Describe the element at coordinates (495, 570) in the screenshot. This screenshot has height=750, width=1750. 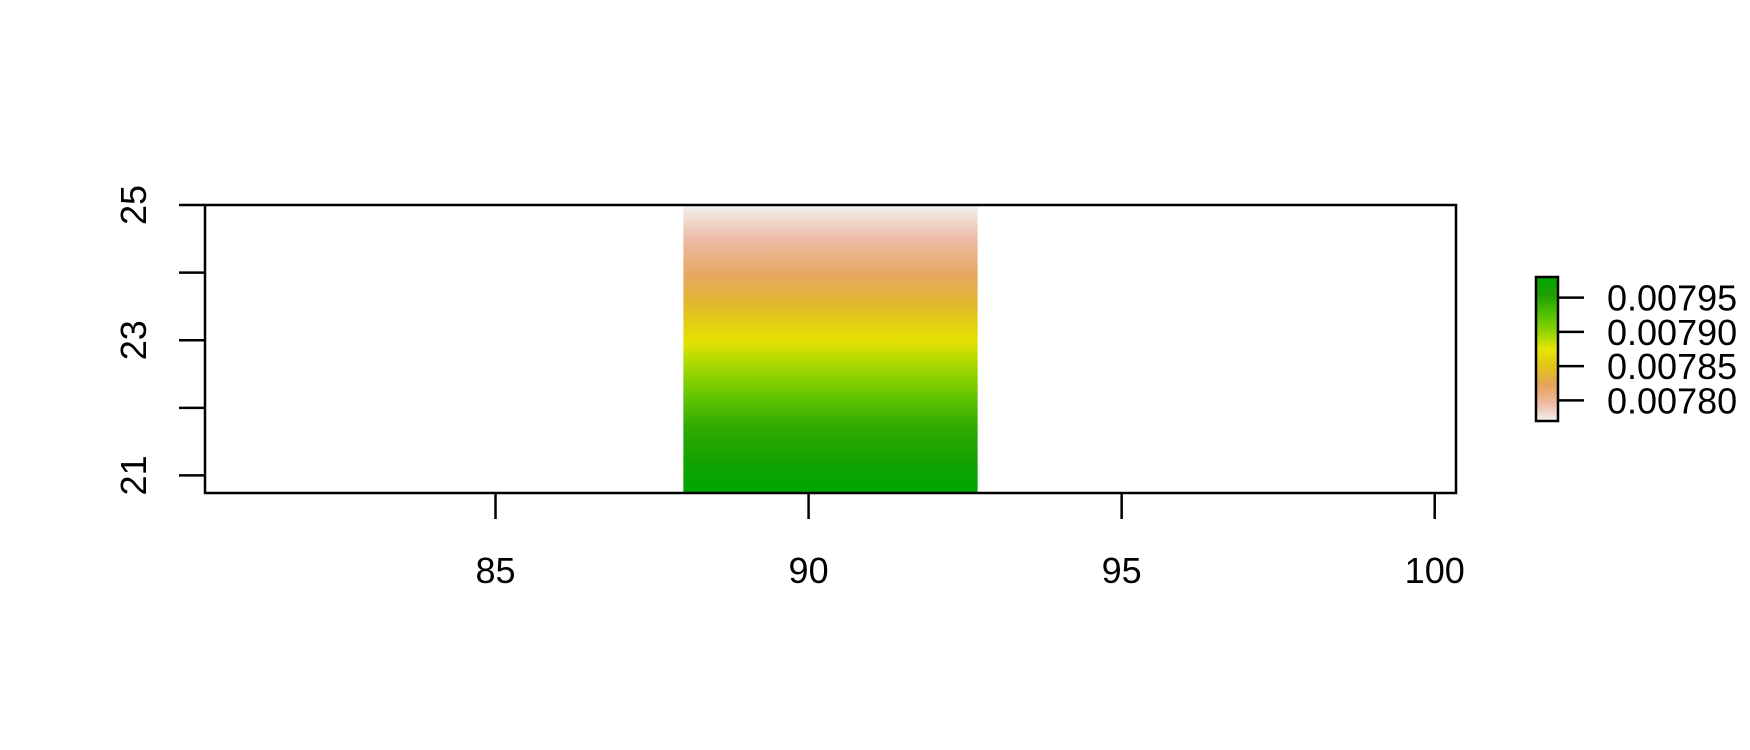
I see `x-tick-label: 85` at that location.